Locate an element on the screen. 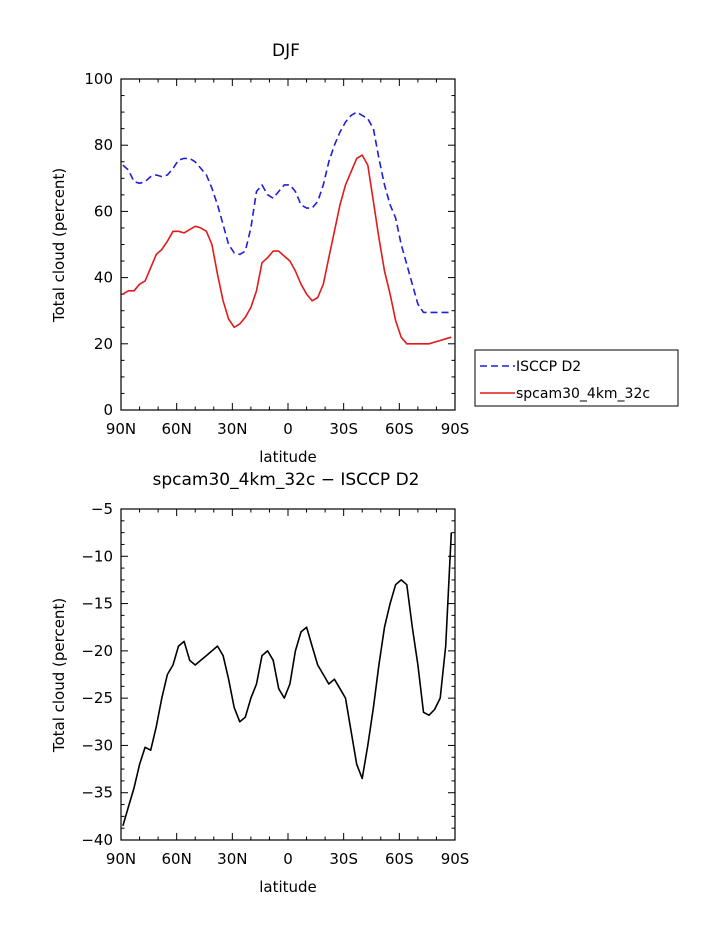 The width and height of the screenshot is (723, 935). y-tick-label: 80 is located at coordinates (103, 145).